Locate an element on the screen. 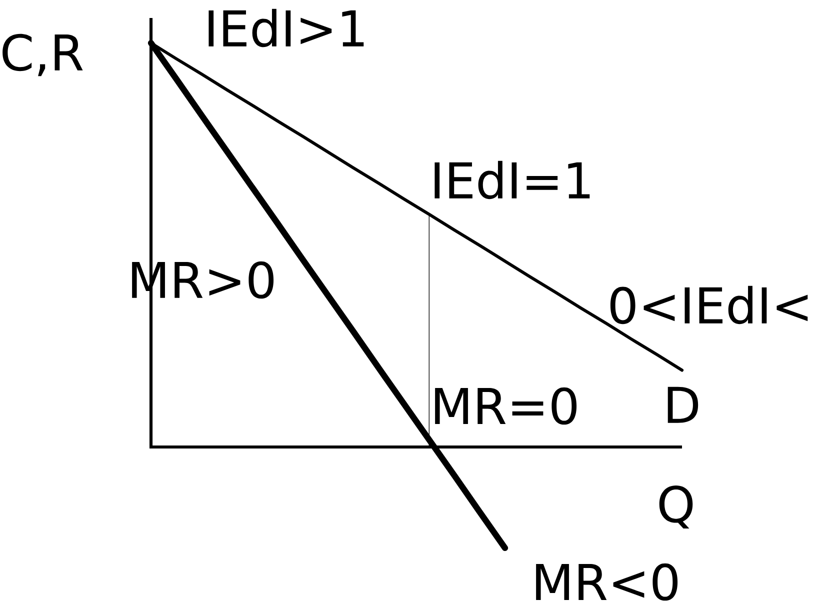  series-label: D is located at coordinates (683, 404).